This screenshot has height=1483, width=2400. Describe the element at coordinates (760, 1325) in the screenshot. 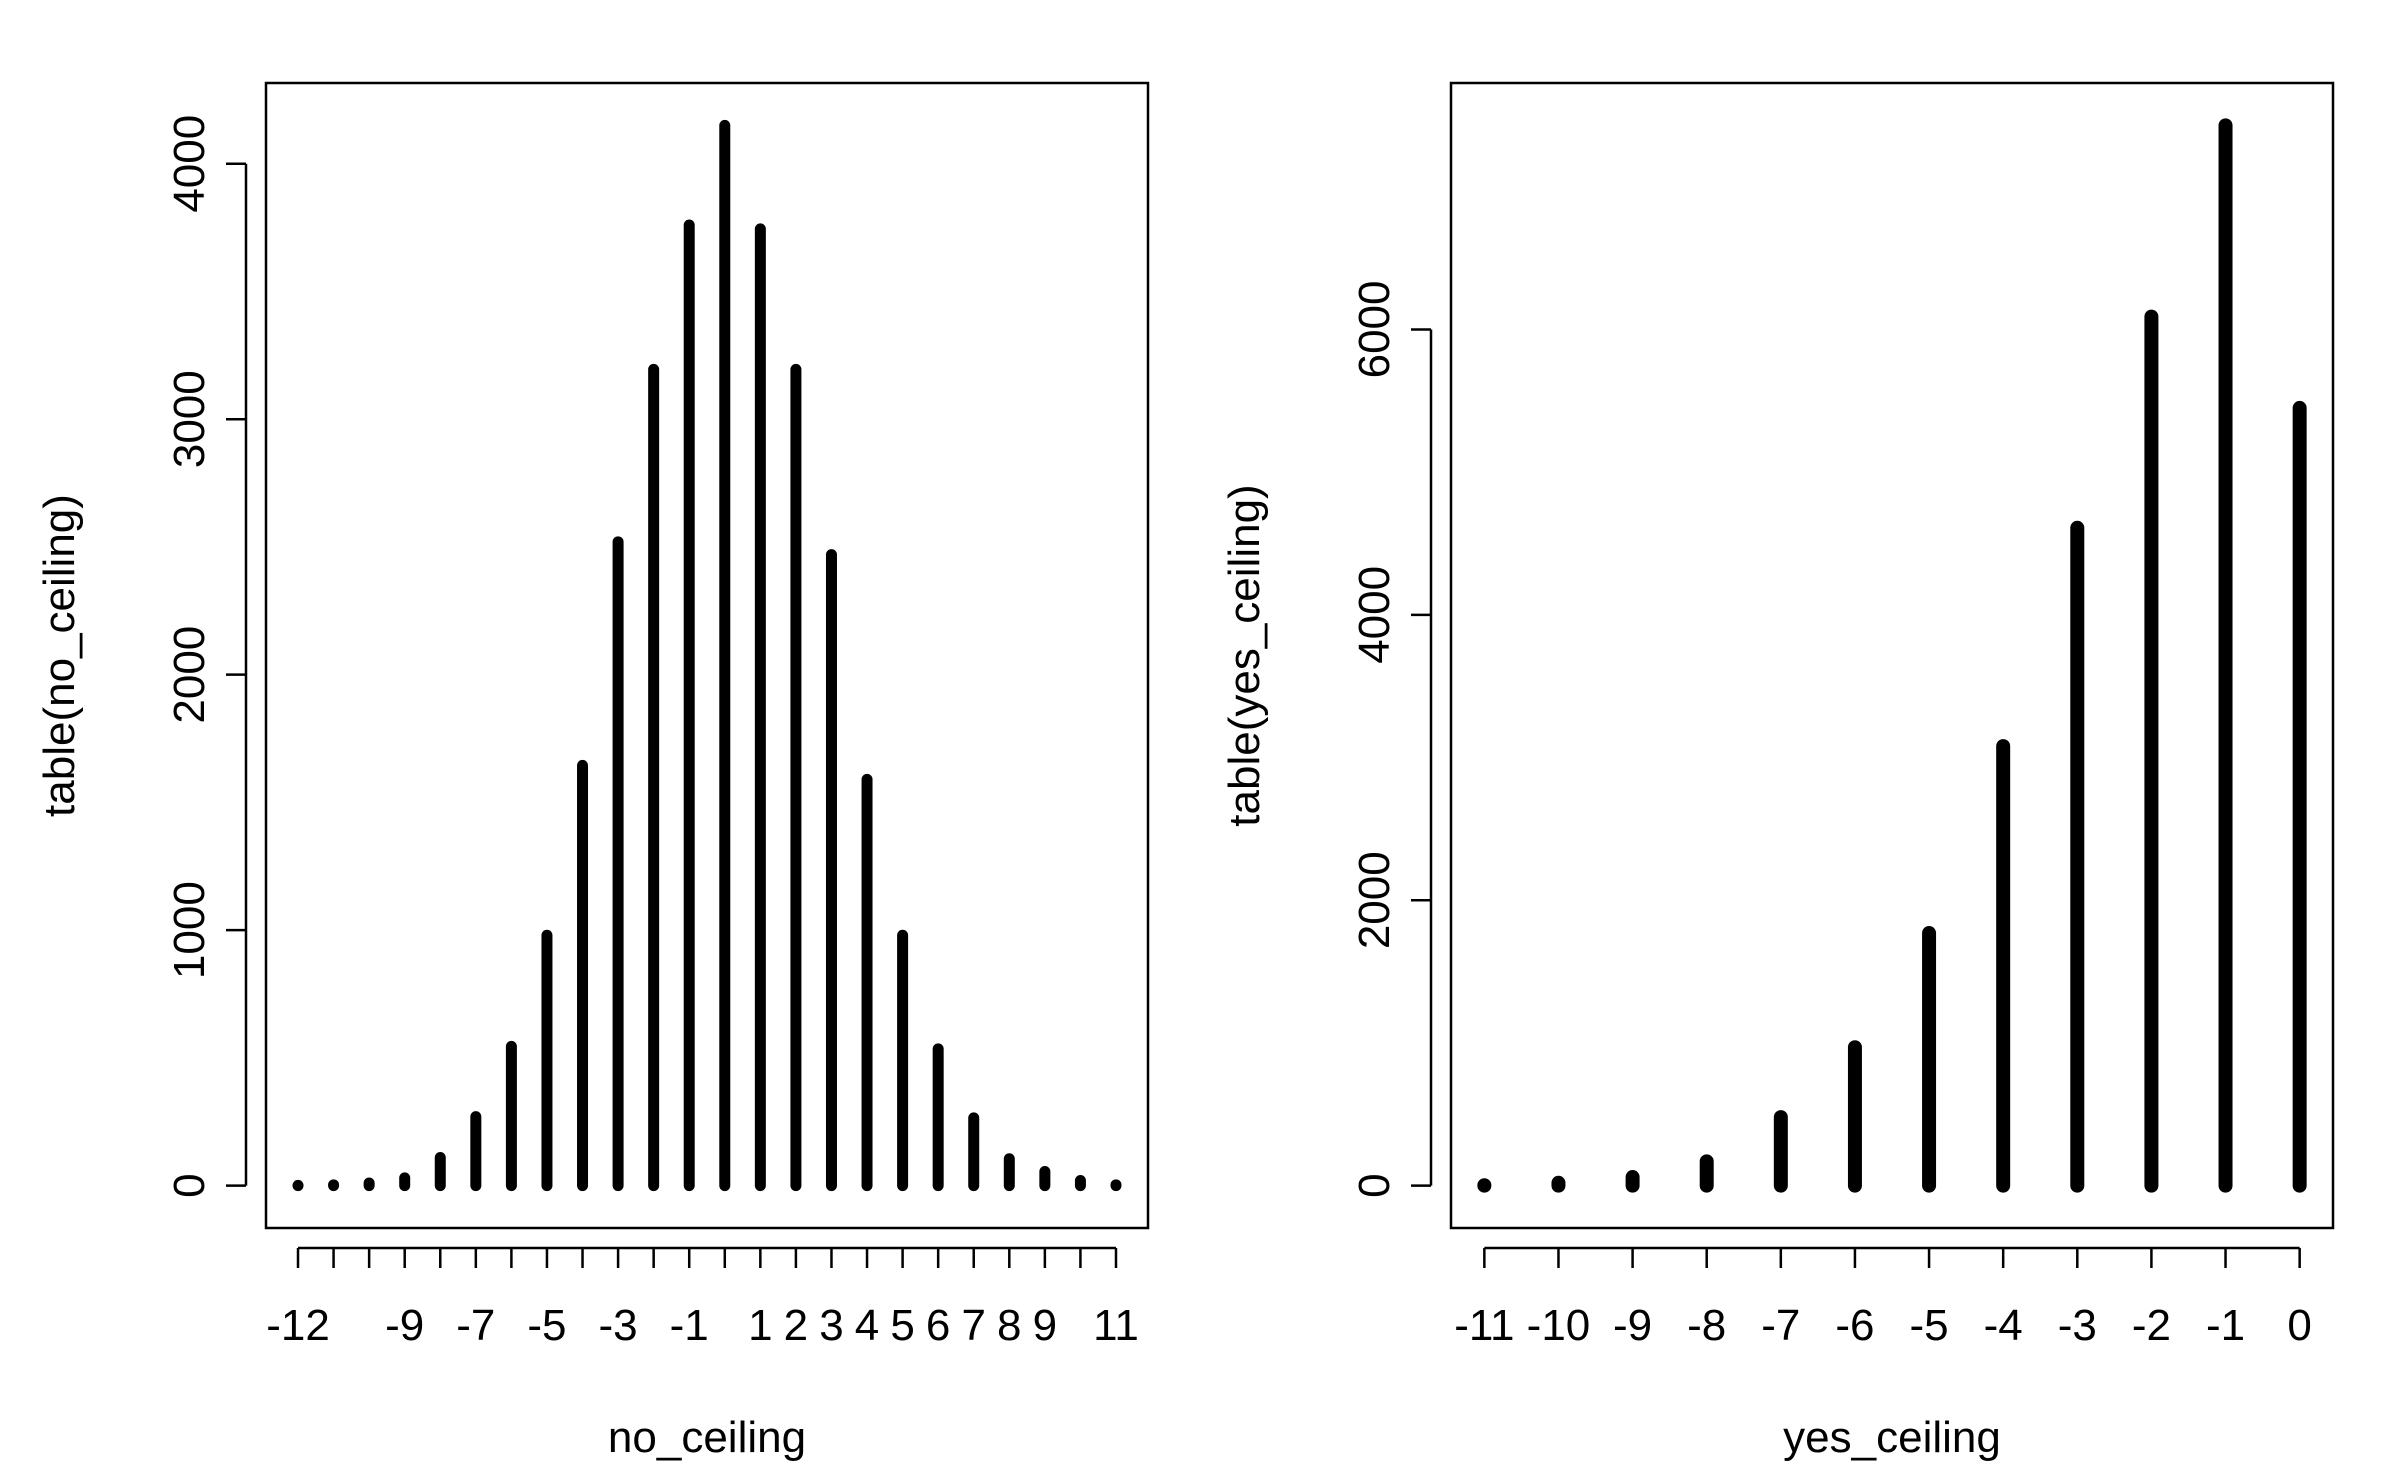

I see `x-tick-label: 1` at that location.